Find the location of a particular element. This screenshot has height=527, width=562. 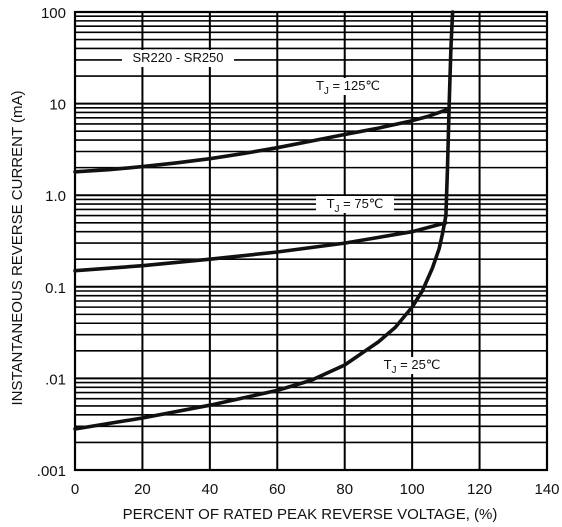

y-axis-title: INSTANTANEOUS REVERSE CURRENT (mA) is located at coordinates (17, 247).